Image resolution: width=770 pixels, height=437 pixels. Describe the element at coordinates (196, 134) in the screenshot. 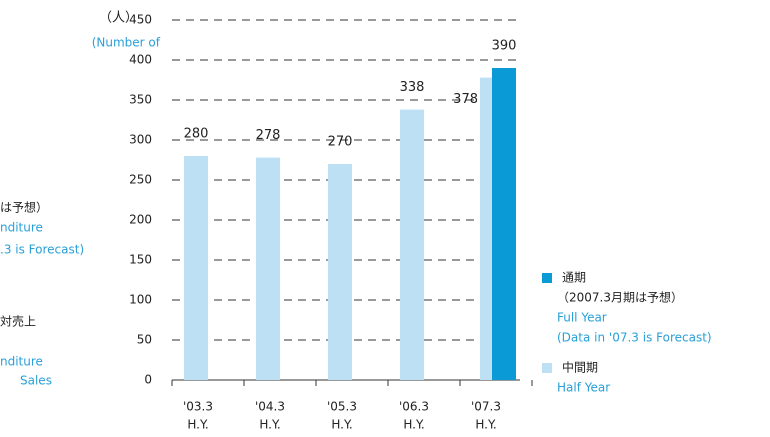

I see `value-label: 280` at that location.